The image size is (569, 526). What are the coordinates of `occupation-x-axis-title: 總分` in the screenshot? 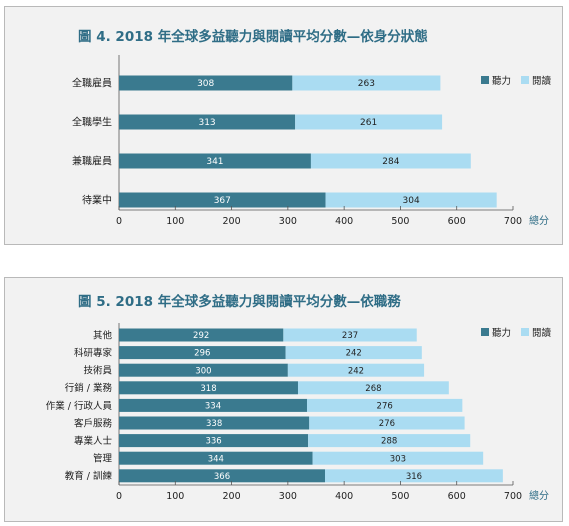 It's located at (539, 495).